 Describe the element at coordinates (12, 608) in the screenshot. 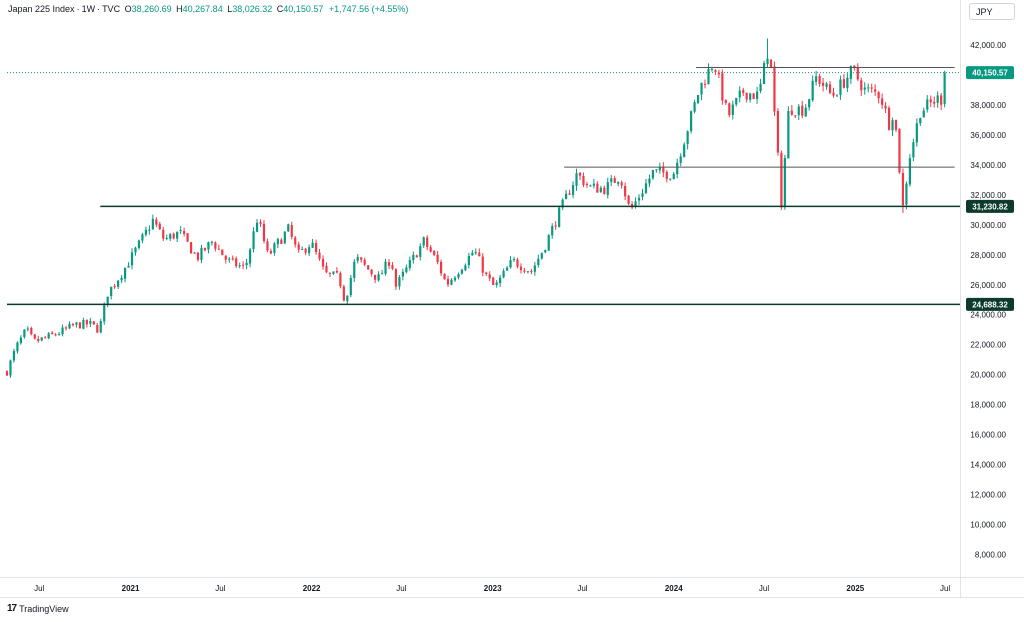

I see `tradingview-logo-icon: 17` at that location.